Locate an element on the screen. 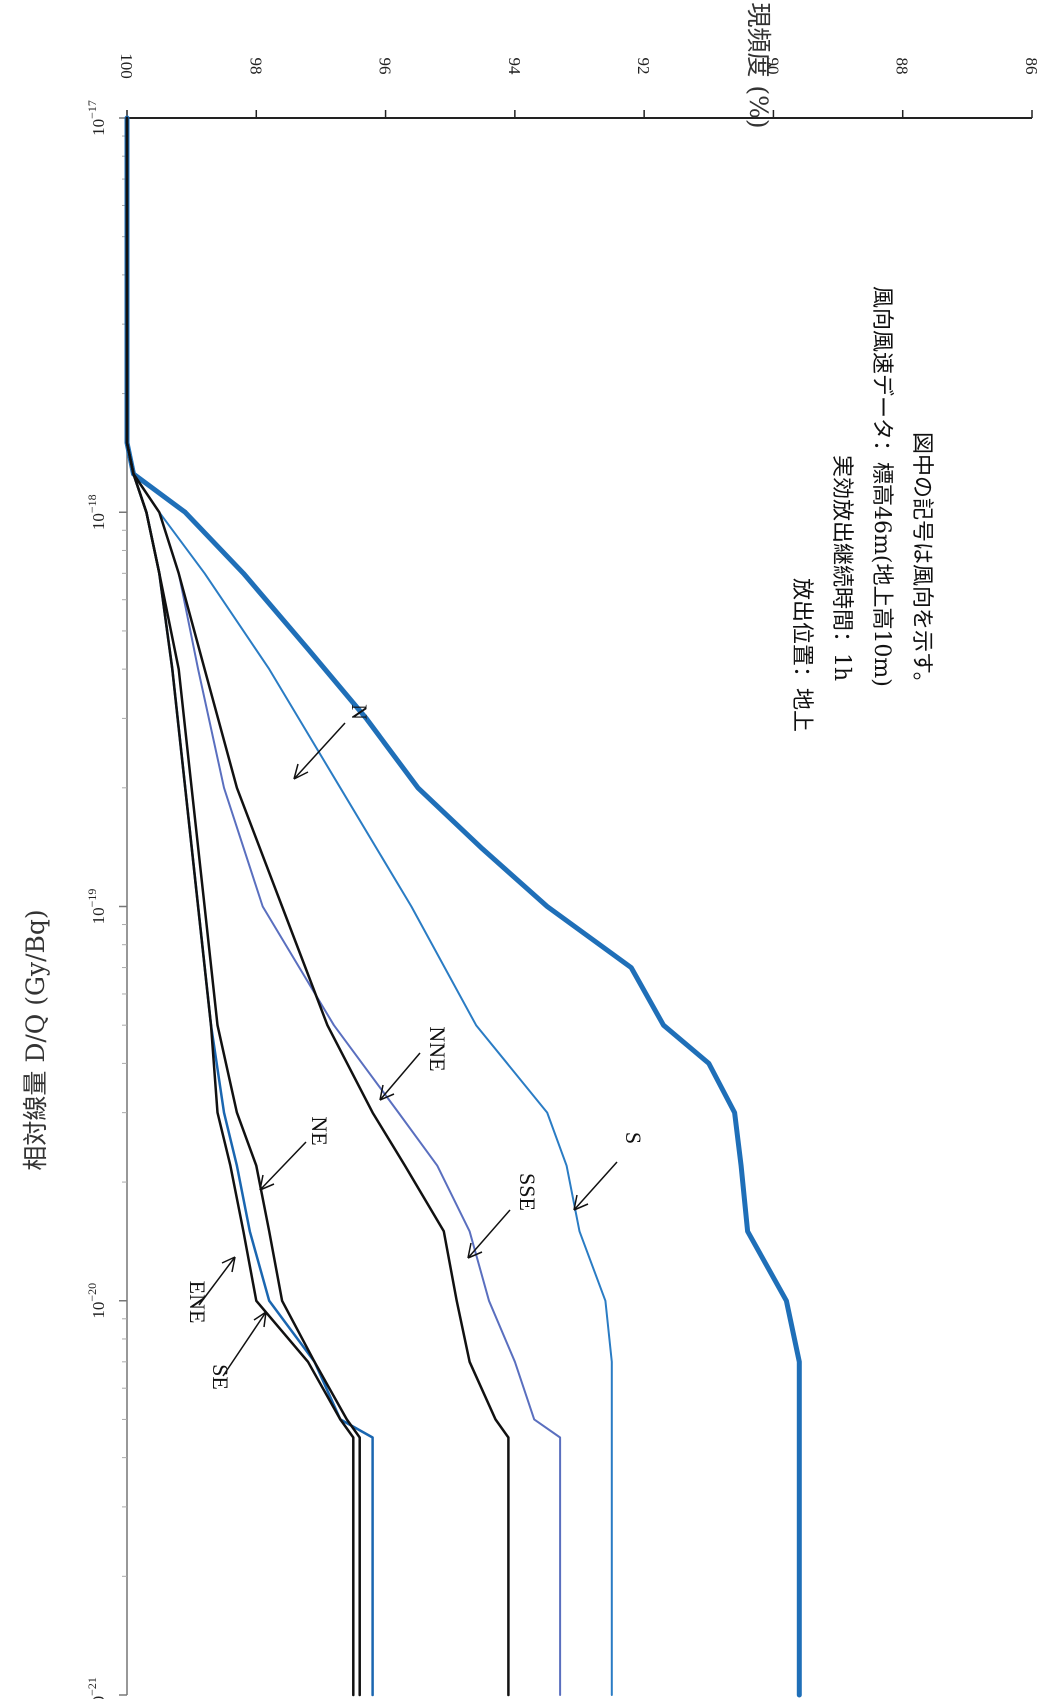  arrow-head-n is located at coordinates (301, 771).